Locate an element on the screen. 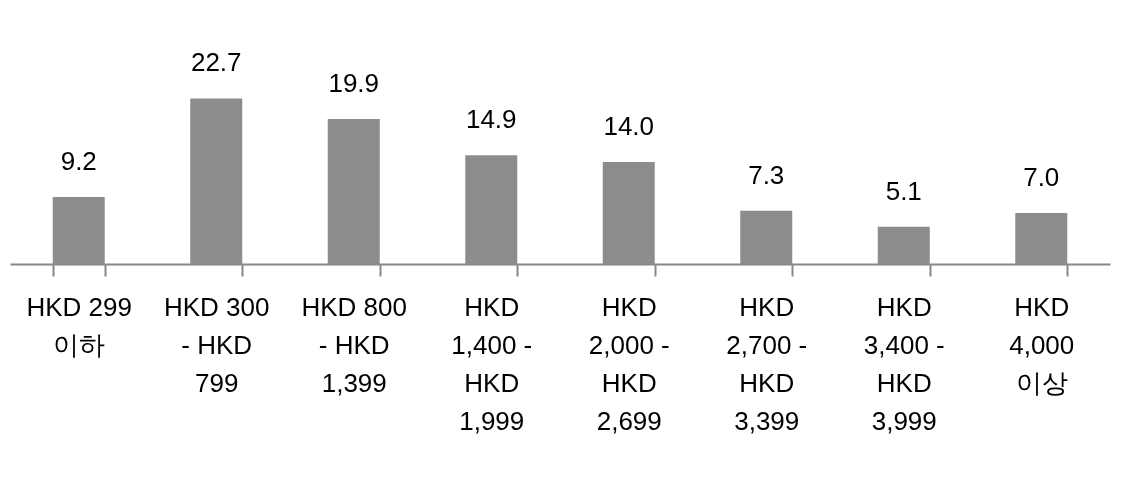 Image resolution: width=1137 pixels, height=482 pixels. data-label: 9.2 is located at coordinates (78, 160).